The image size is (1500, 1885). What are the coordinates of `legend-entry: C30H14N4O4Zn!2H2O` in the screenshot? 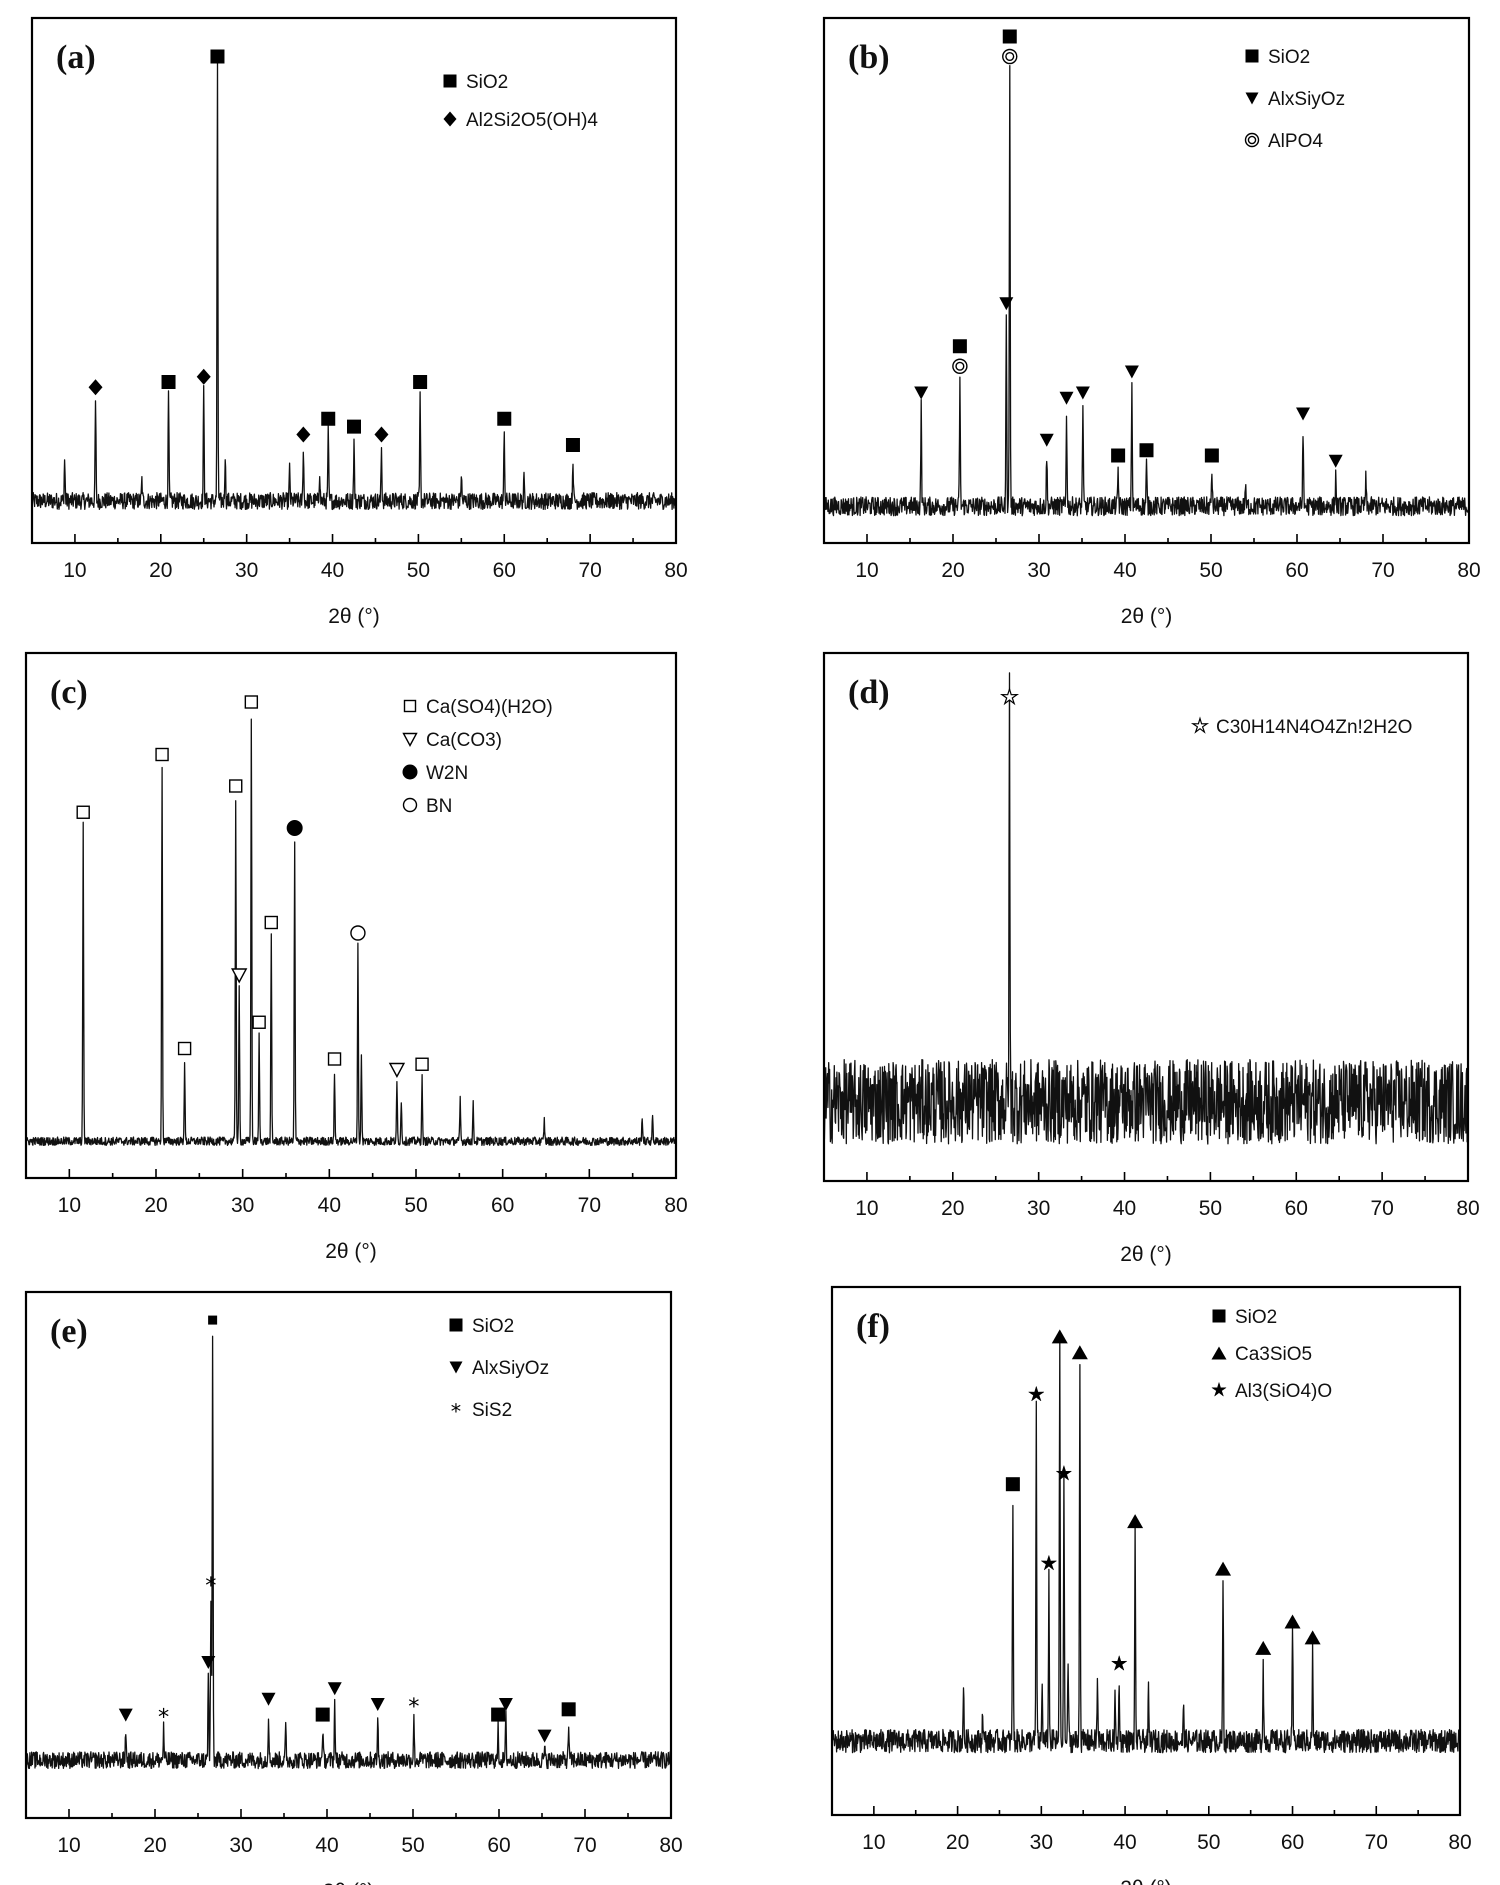 It's located at (1314, 727).